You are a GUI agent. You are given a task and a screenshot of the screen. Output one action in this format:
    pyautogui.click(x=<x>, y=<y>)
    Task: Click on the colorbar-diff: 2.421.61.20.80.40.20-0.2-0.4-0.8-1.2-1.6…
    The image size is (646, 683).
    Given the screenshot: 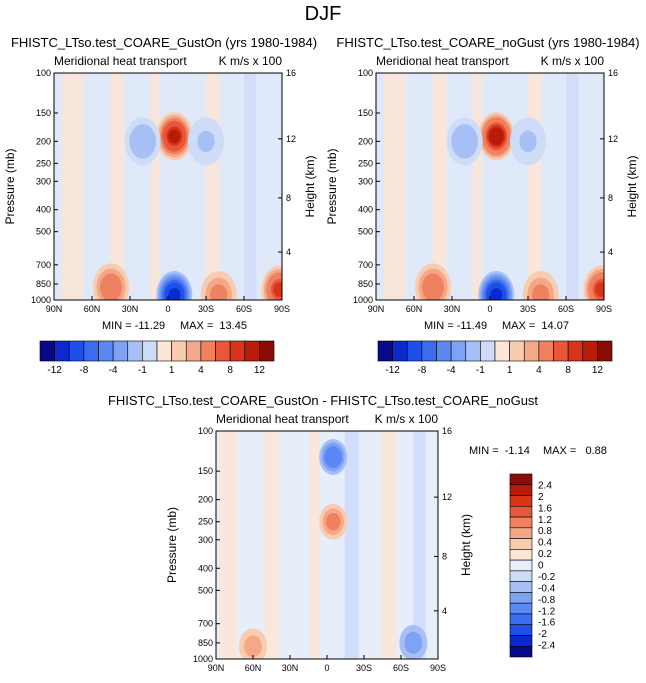 What is the action you would take?
    pyautogui.click(x=532, y=565)
    